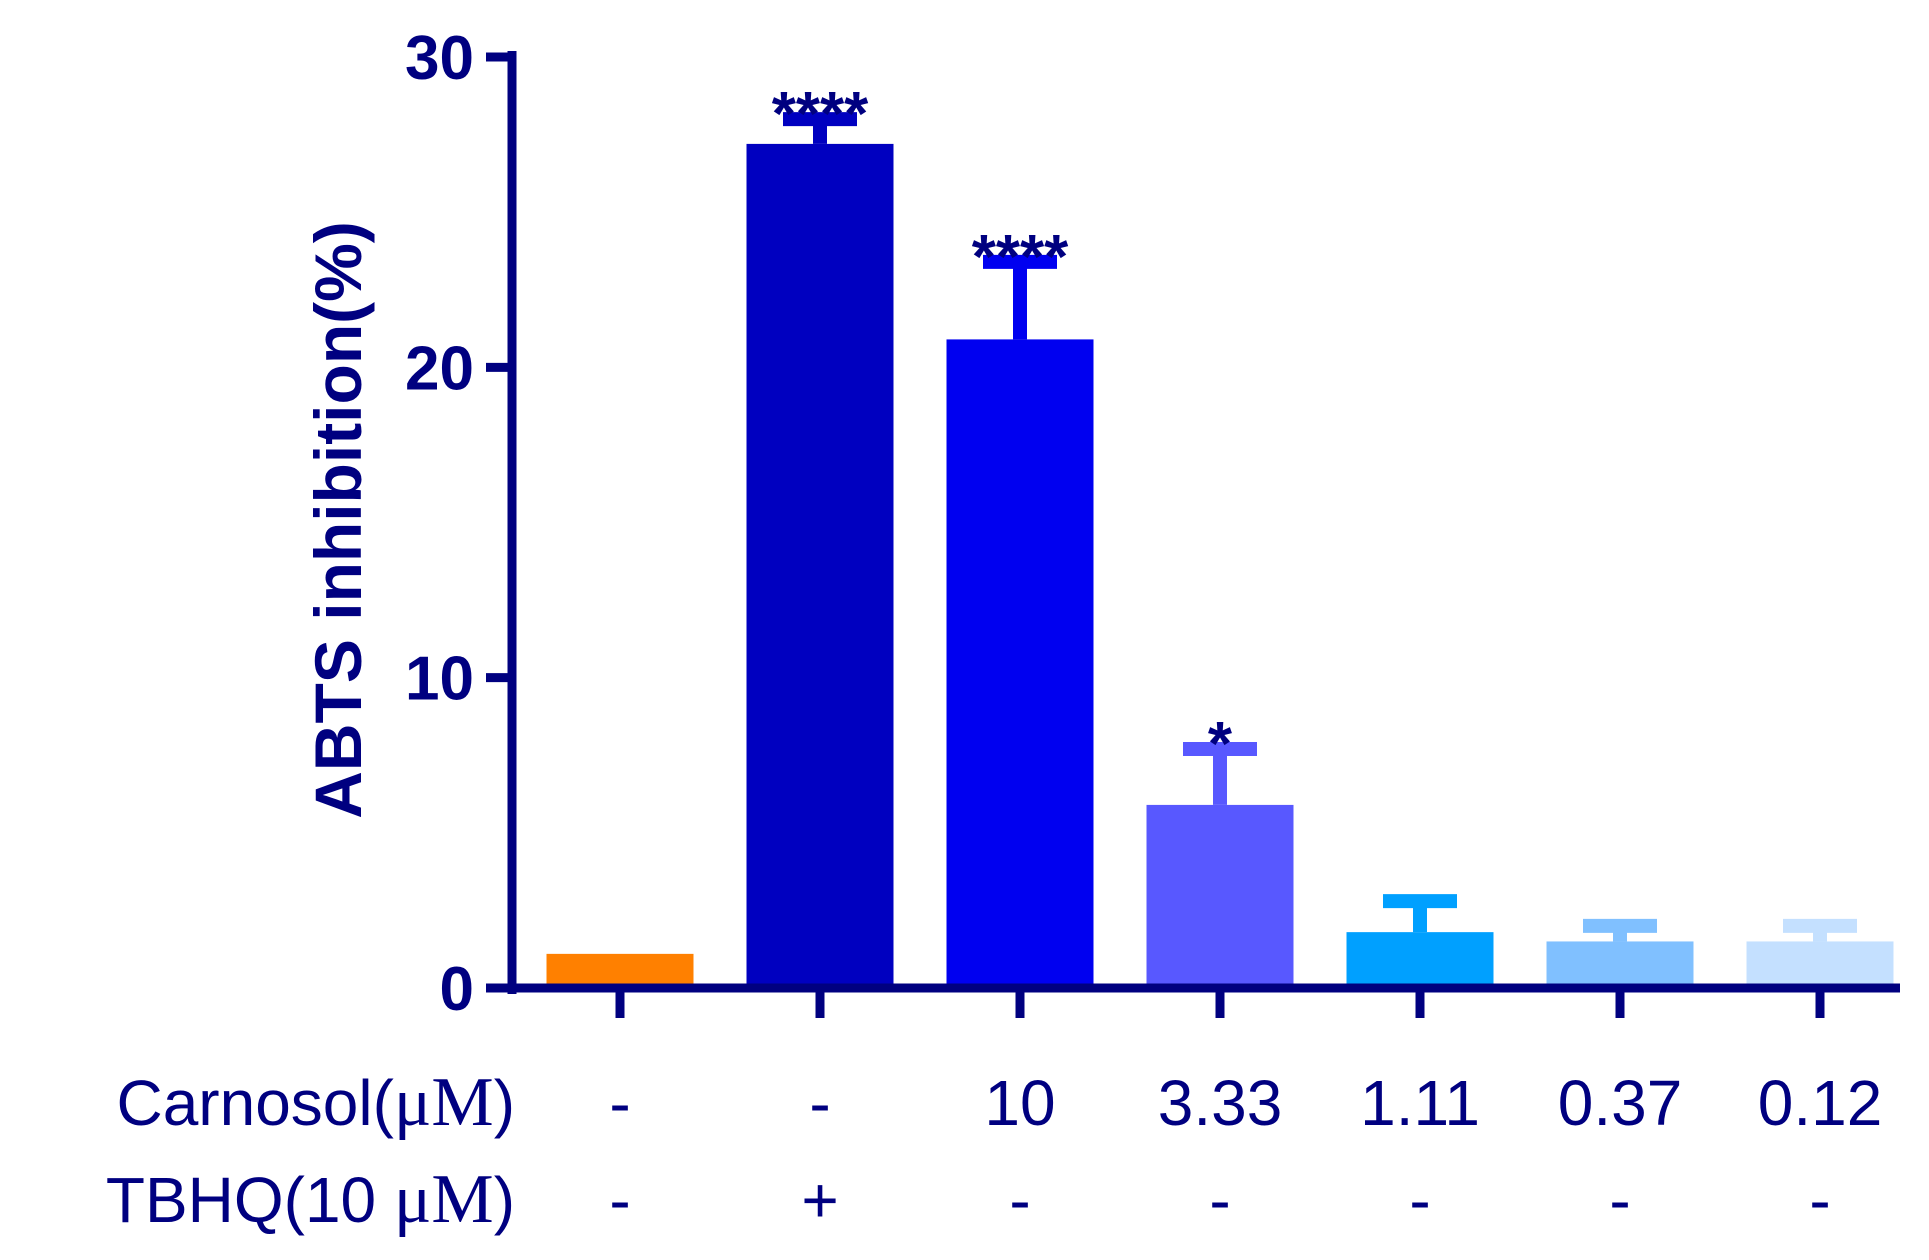 Image resolution: width=1929 pixels, height=1260 pixels. I want to click on row-cell: 0.37, so click(1620, 1103).